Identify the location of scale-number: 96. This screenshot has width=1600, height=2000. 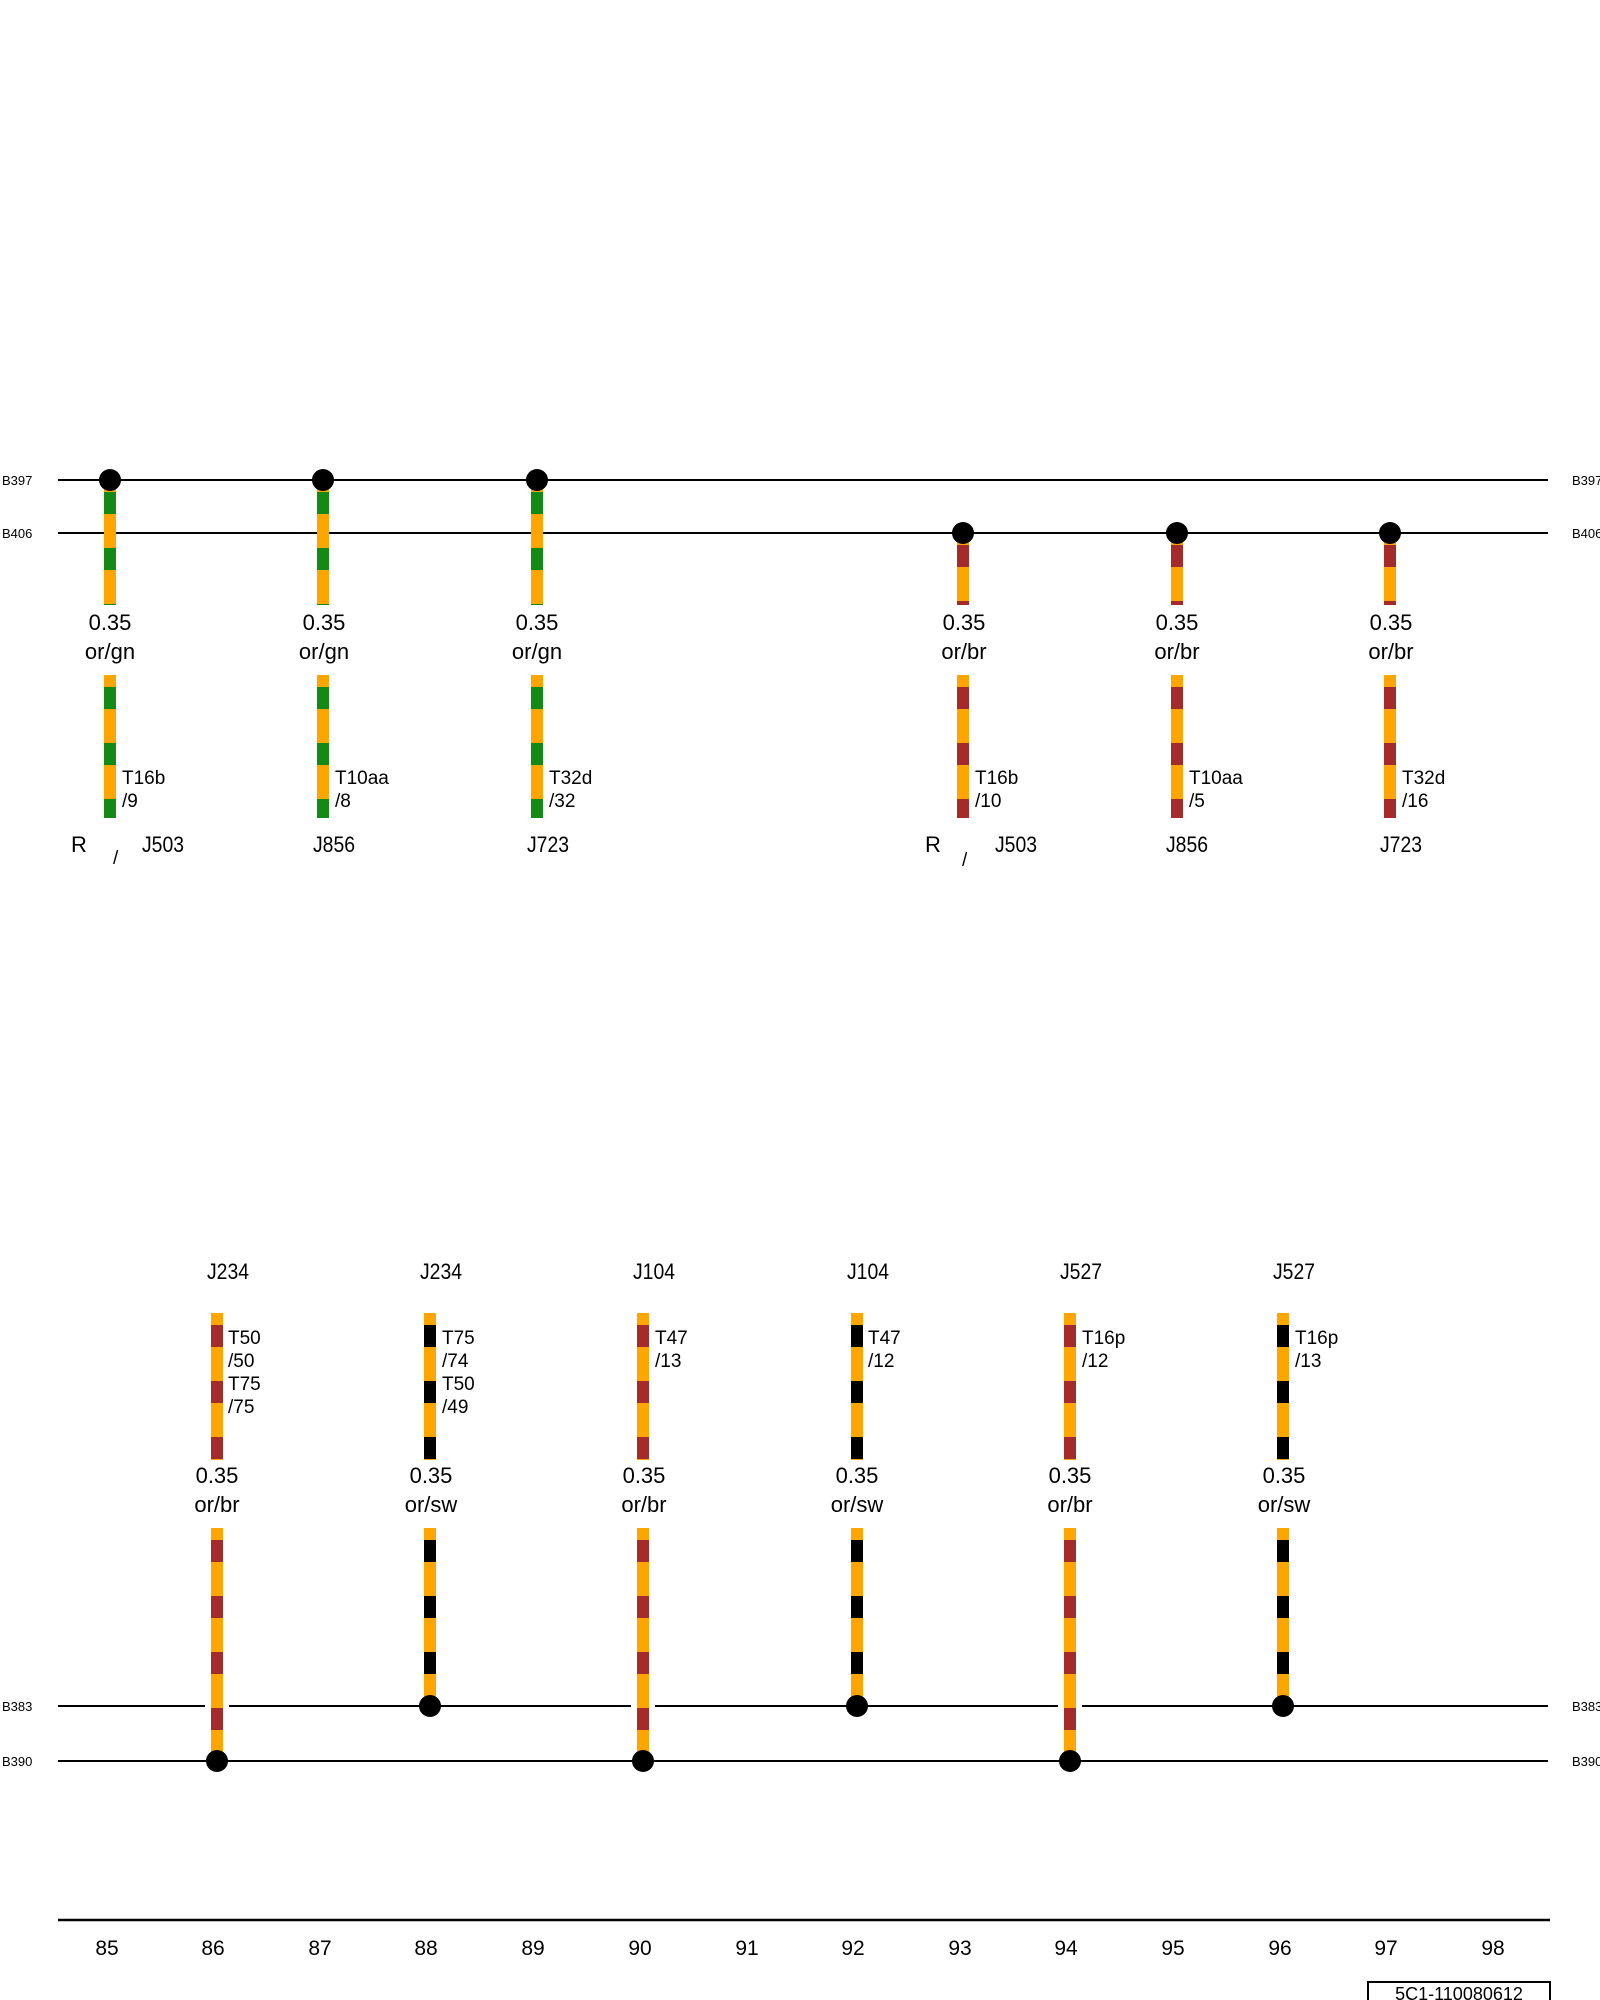
(1279, 1948).